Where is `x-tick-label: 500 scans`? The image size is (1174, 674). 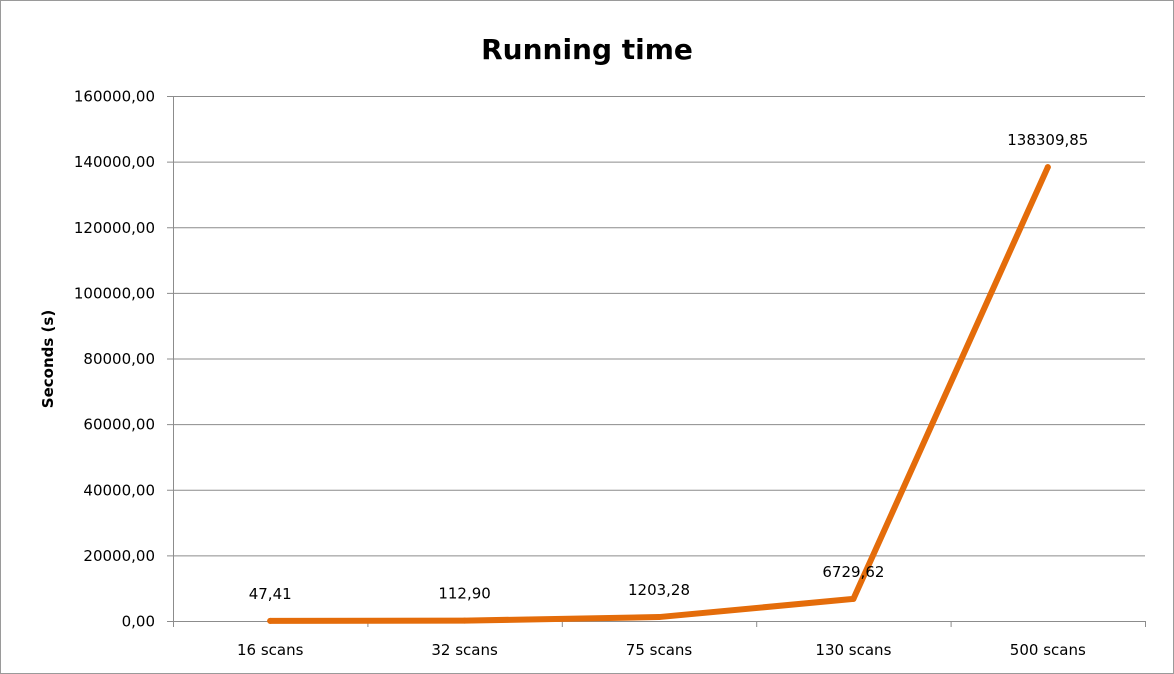
x-tick-label: 500 scans is located at coordinates (1048, 650).